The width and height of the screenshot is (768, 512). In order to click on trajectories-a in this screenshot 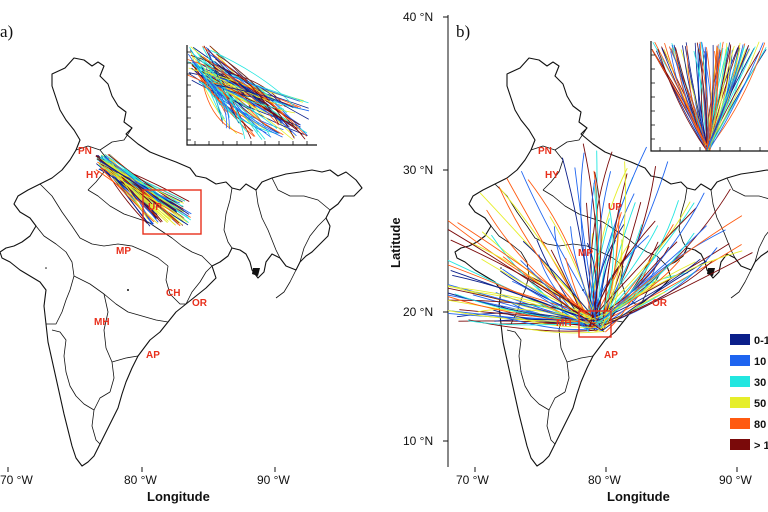, I will do `click(143, 190)`.